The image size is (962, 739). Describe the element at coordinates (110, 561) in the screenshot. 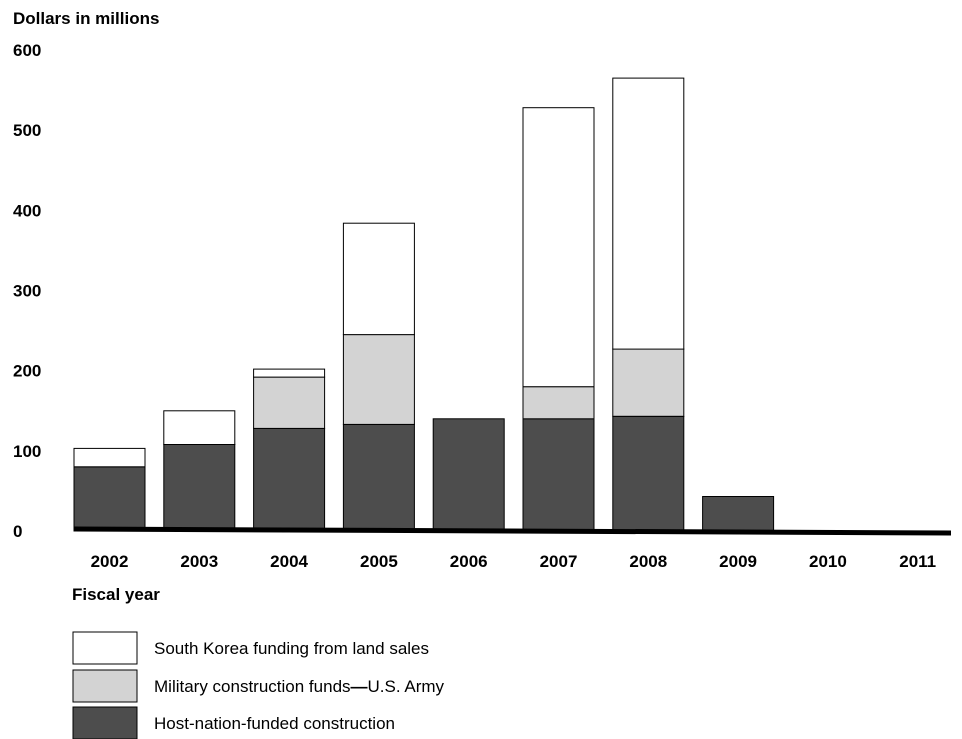

I see `x-tick-label: 2002` at that location.